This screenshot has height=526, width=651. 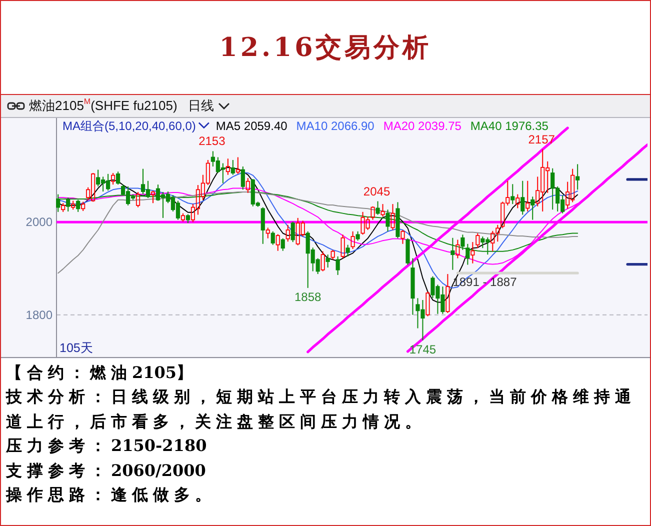 I want to click on annotation: 2045, so click(x=376, y=191).